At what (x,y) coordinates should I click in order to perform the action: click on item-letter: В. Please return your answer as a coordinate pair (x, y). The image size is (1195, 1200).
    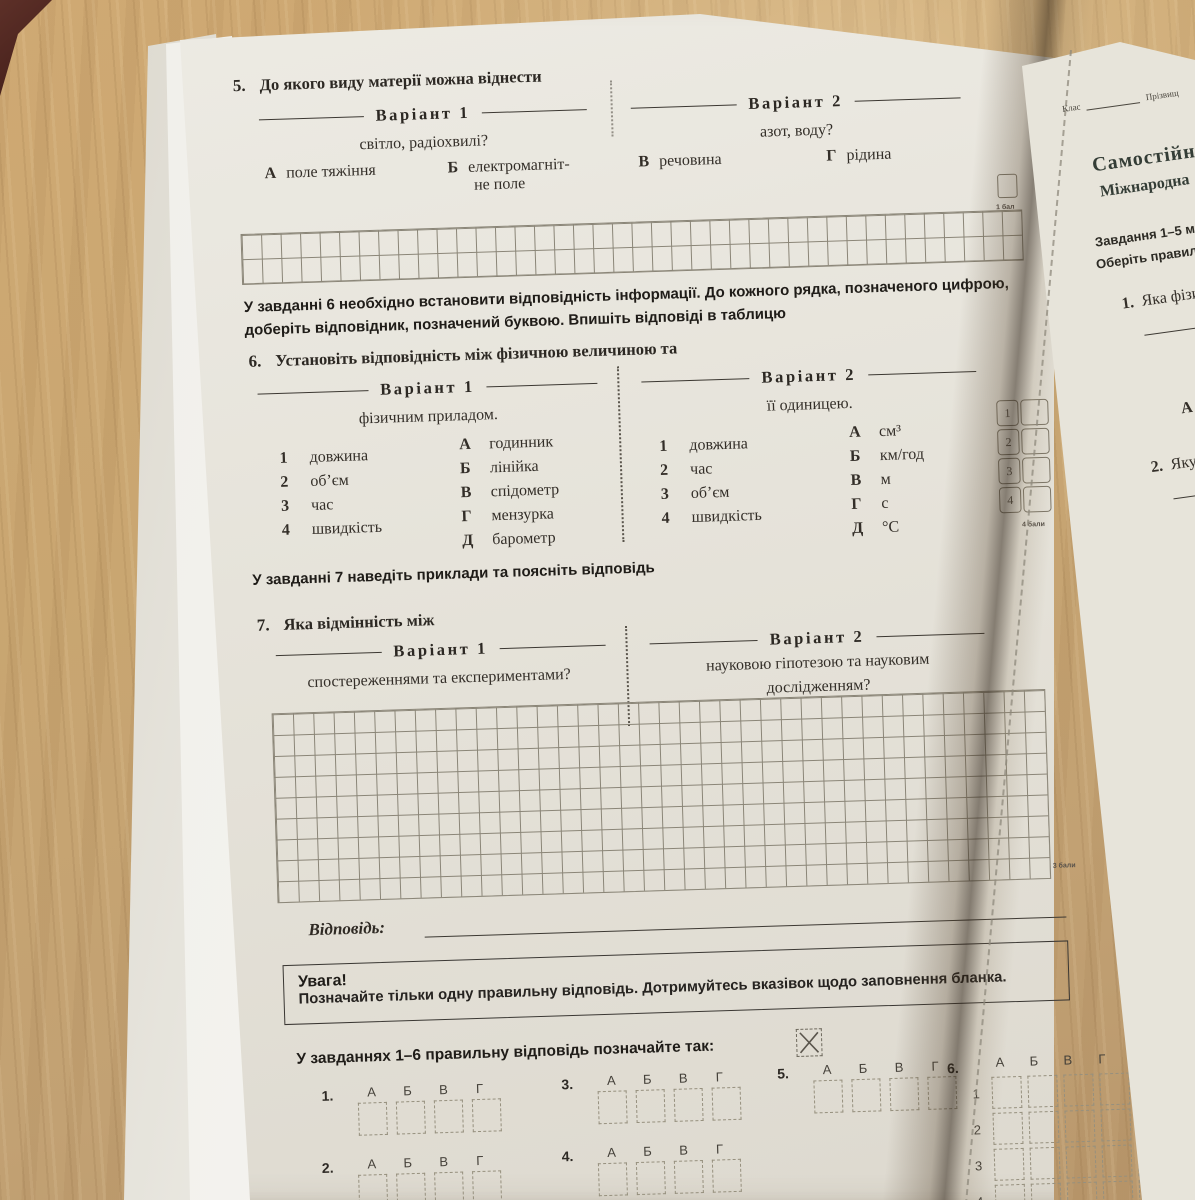
    Looking at the image, I should click on (856, 480).